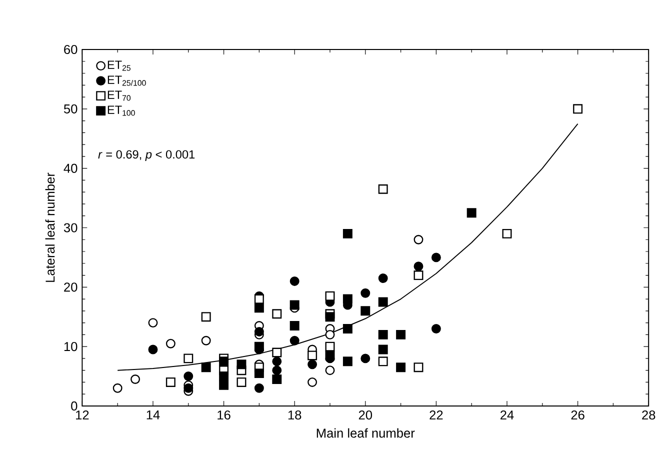 The image size is (660, 465). What do you see at coordinates (224, 415) in the screenshot?
I see `x-tick-label: 16` at bounding box center [224, 415].